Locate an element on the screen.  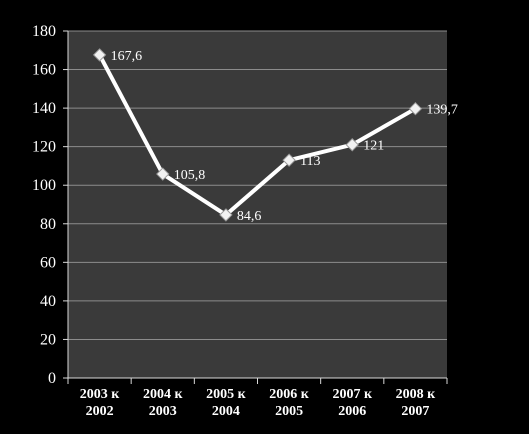
data-label: 105,8 is located at coordinates (190, 175).